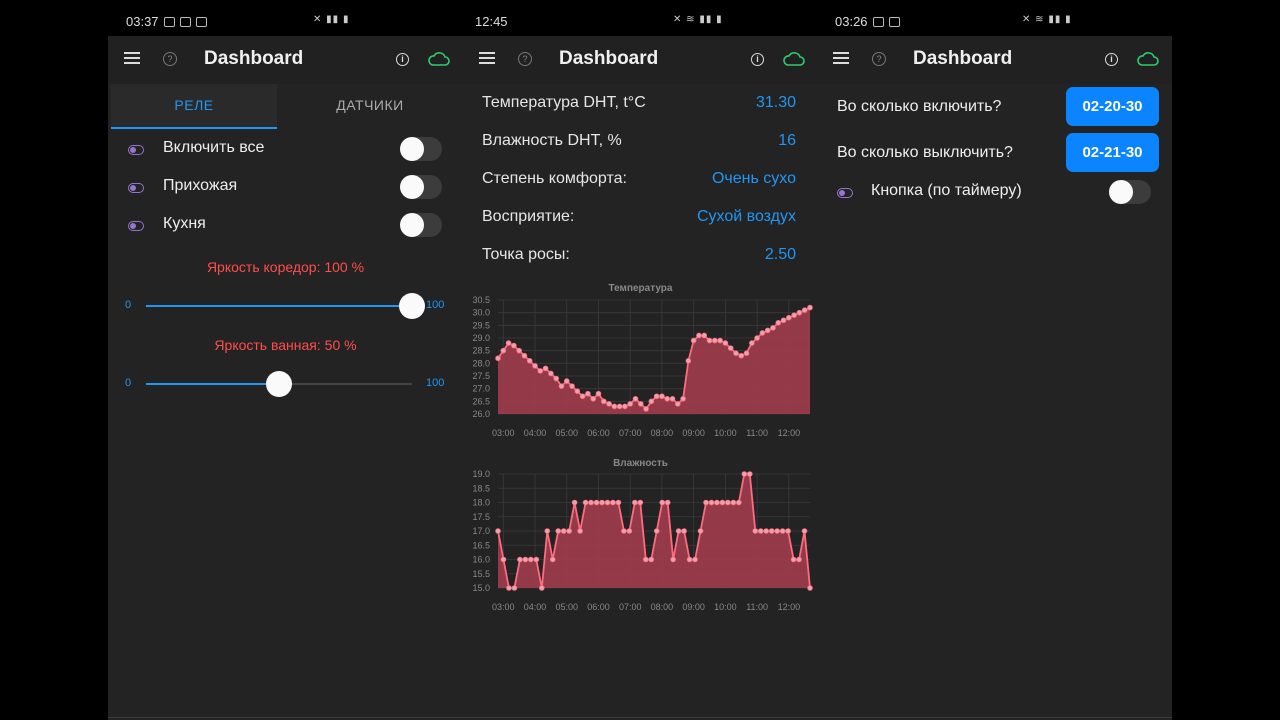 Image resolution: width=1280 pixels, height=720 pixels. What do you see at coordinates (780, 254) in the screenshot?
I see `sensor-value: 2.50` at bounding box center [780, 254].